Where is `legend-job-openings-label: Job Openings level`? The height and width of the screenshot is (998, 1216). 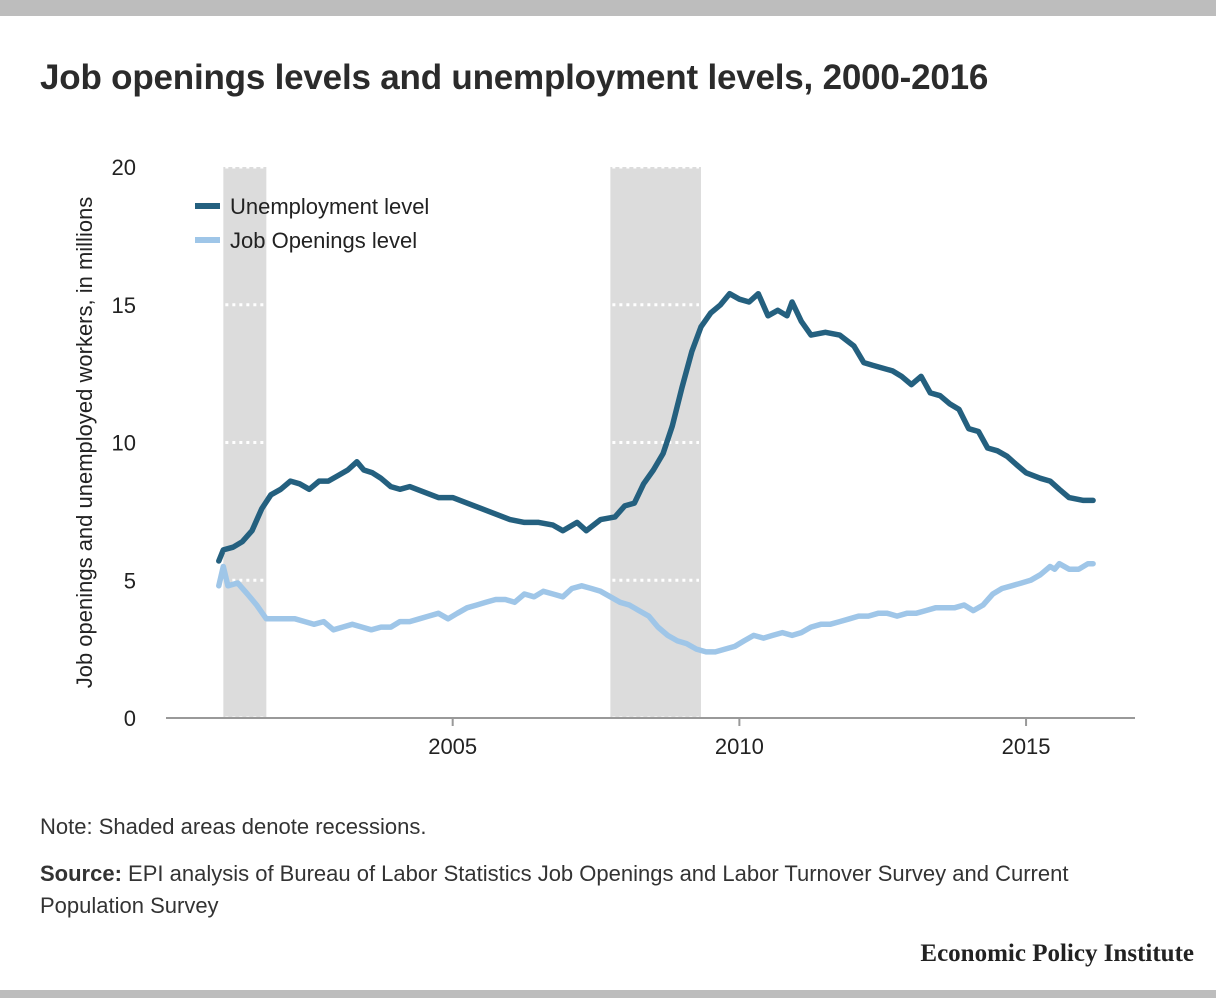 legend-job-openings-label: Job Openings level is located at coordinates (323, 240).